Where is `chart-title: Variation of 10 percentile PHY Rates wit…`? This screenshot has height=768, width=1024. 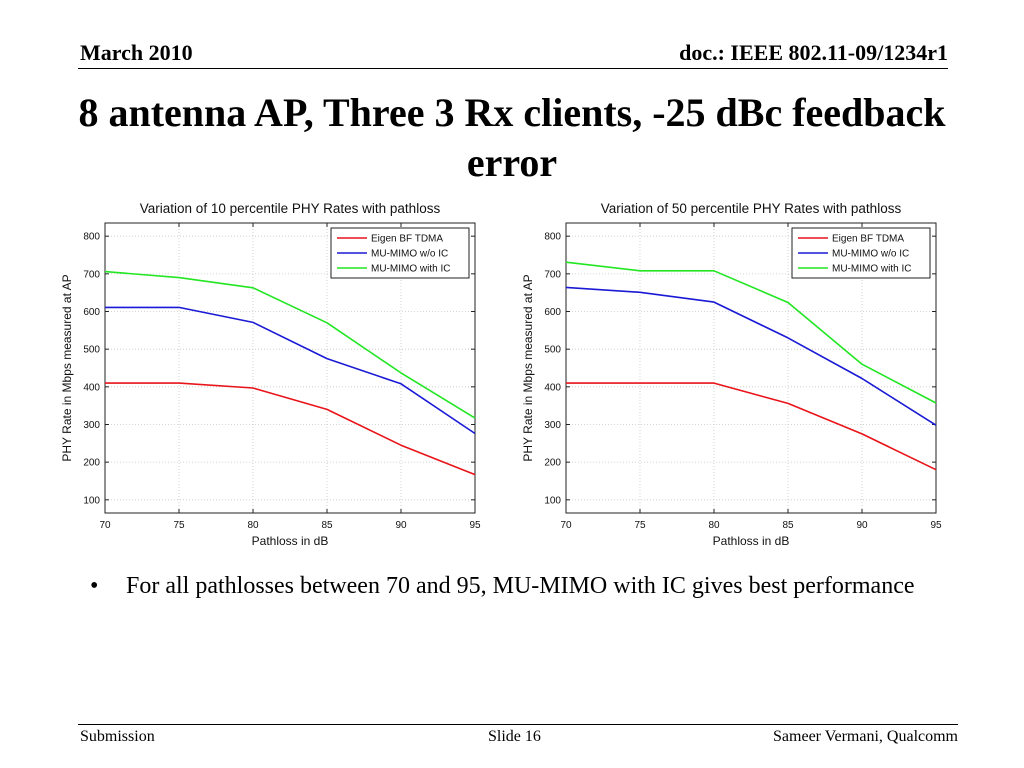 chart-title: Variation of 10 percentile PHY Rates wit… is located at coordinates (290, 208).